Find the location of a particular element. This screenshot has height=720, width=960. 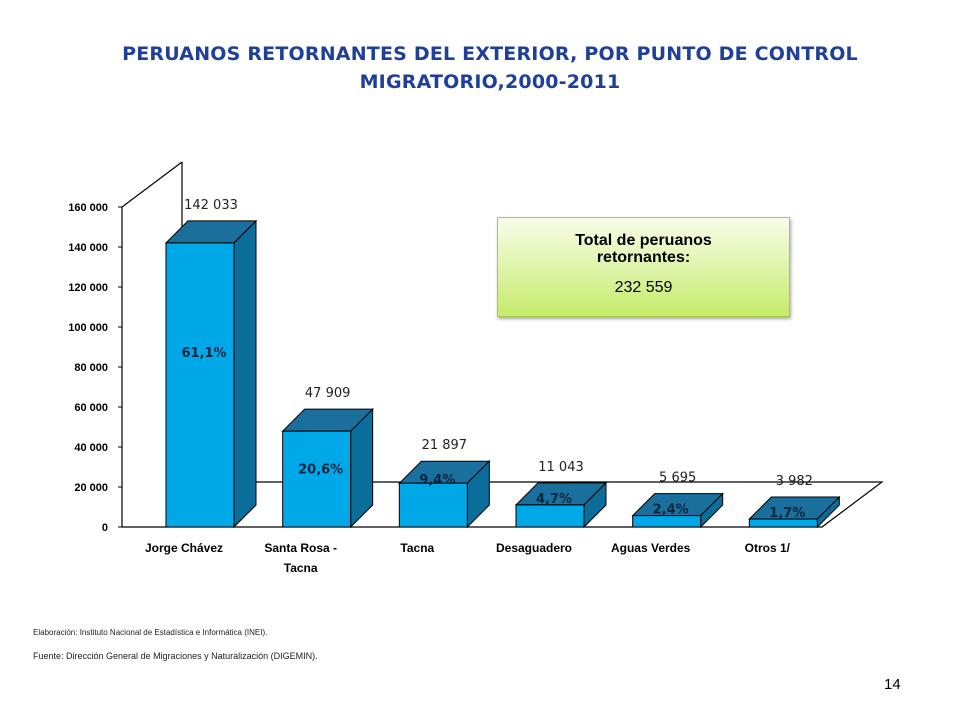

percent-label: 9,4% is located at coordinates (437, 480).